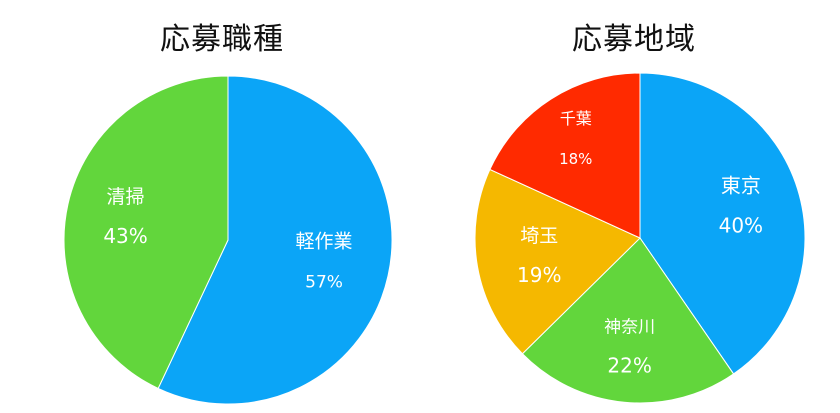 Image resolution: width=840 pixels, height=413 pixels. Describe the element at coordinates (539, 236) in the screenshot. I see `slice-label: 埼玉` at that location.